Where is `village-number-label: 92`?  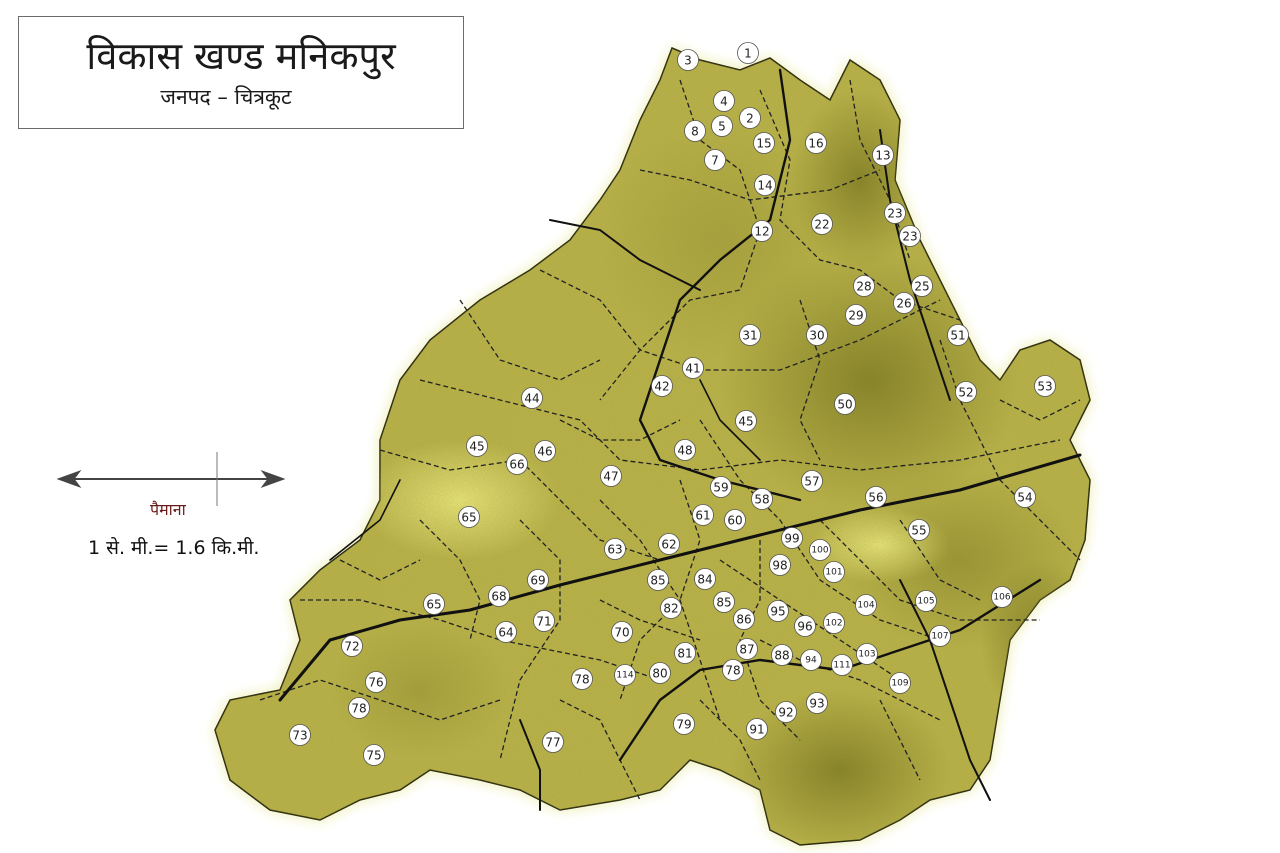 village-number-label: 92 is located at coordinates (785, 713).